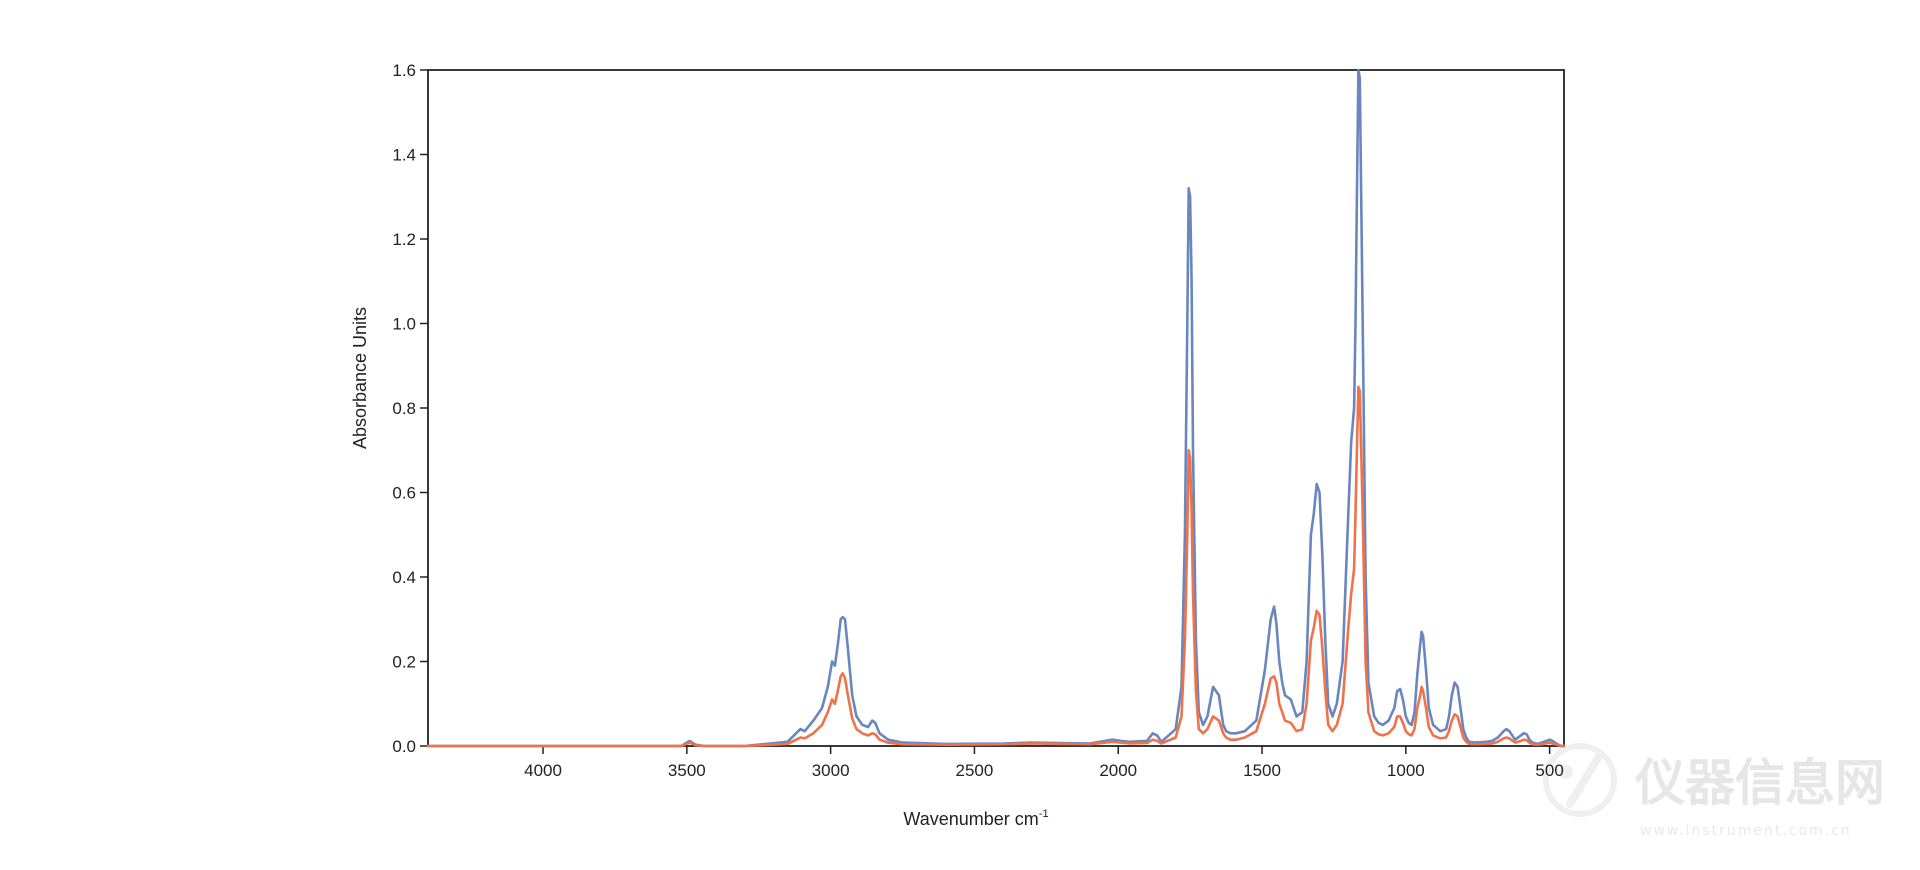 This screenshot has width=1920, height=870. What do you see at coordinates (1044, 814) in the screenshot?
I see `x-axis-title-superscript: -1` at bounding box center [1044, 814].